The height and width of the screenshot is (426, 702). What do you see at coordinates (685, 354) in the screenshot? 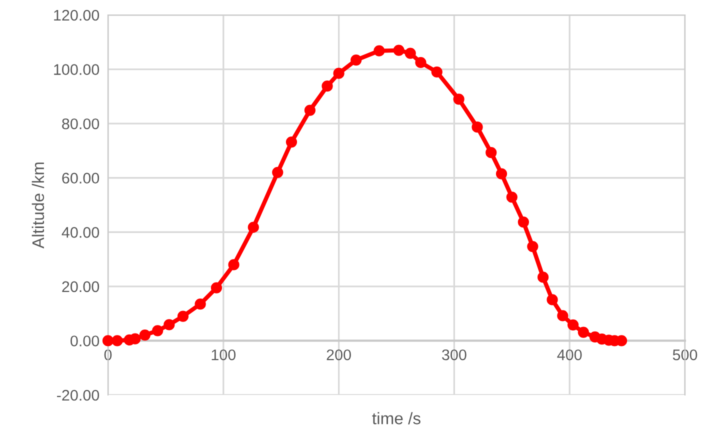
I see `x-tick-label: 500` at bounding box center [685, 354].